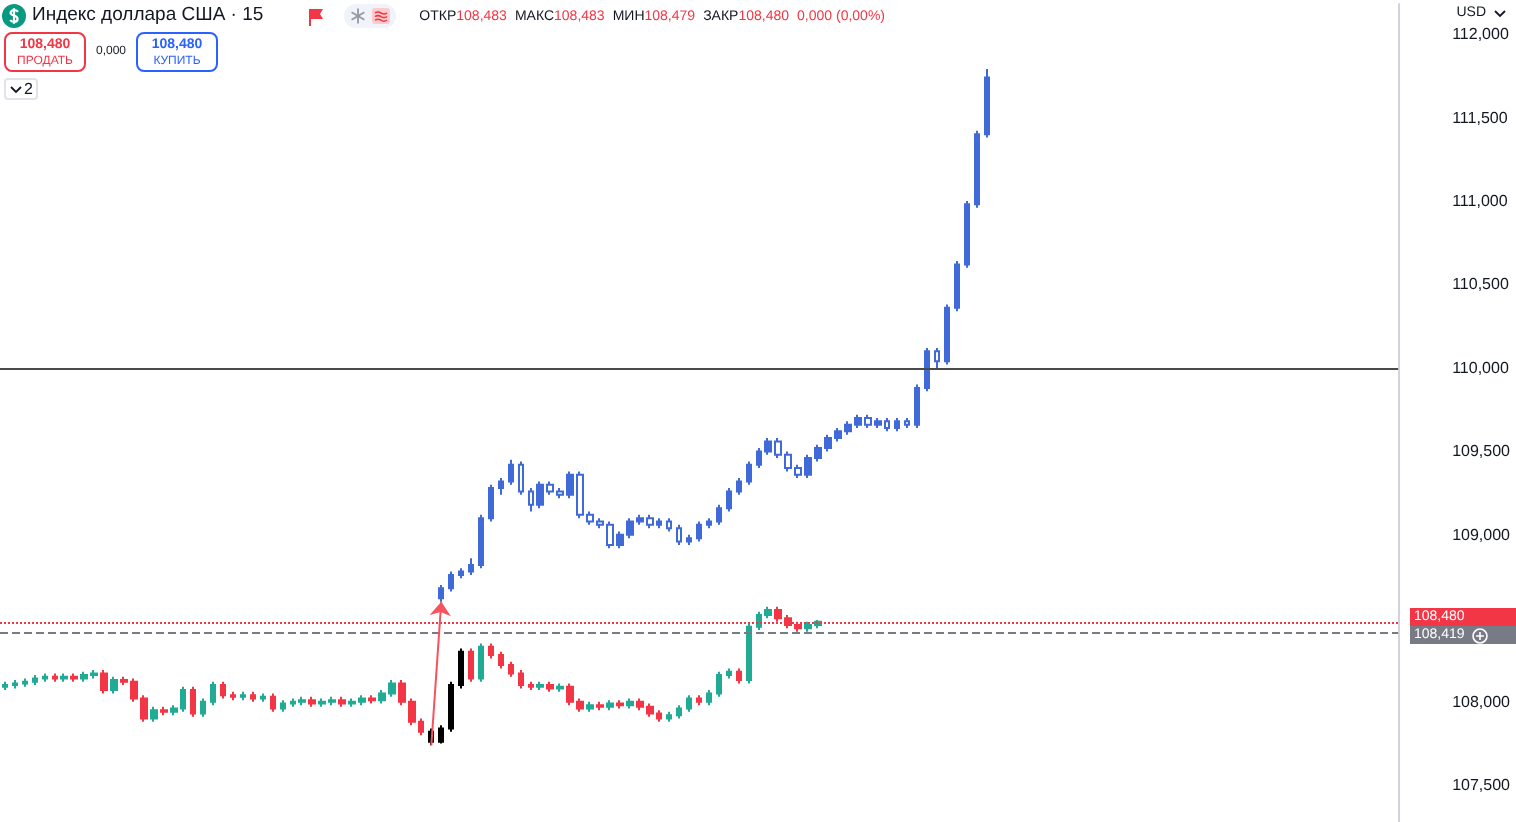 The height and width of the screenshot is (822, 1516). What do you see at coordinates (1480, 117) in the screenshot?
I see `y-tick-label: 111,500` at bounding box center [1480, 117].